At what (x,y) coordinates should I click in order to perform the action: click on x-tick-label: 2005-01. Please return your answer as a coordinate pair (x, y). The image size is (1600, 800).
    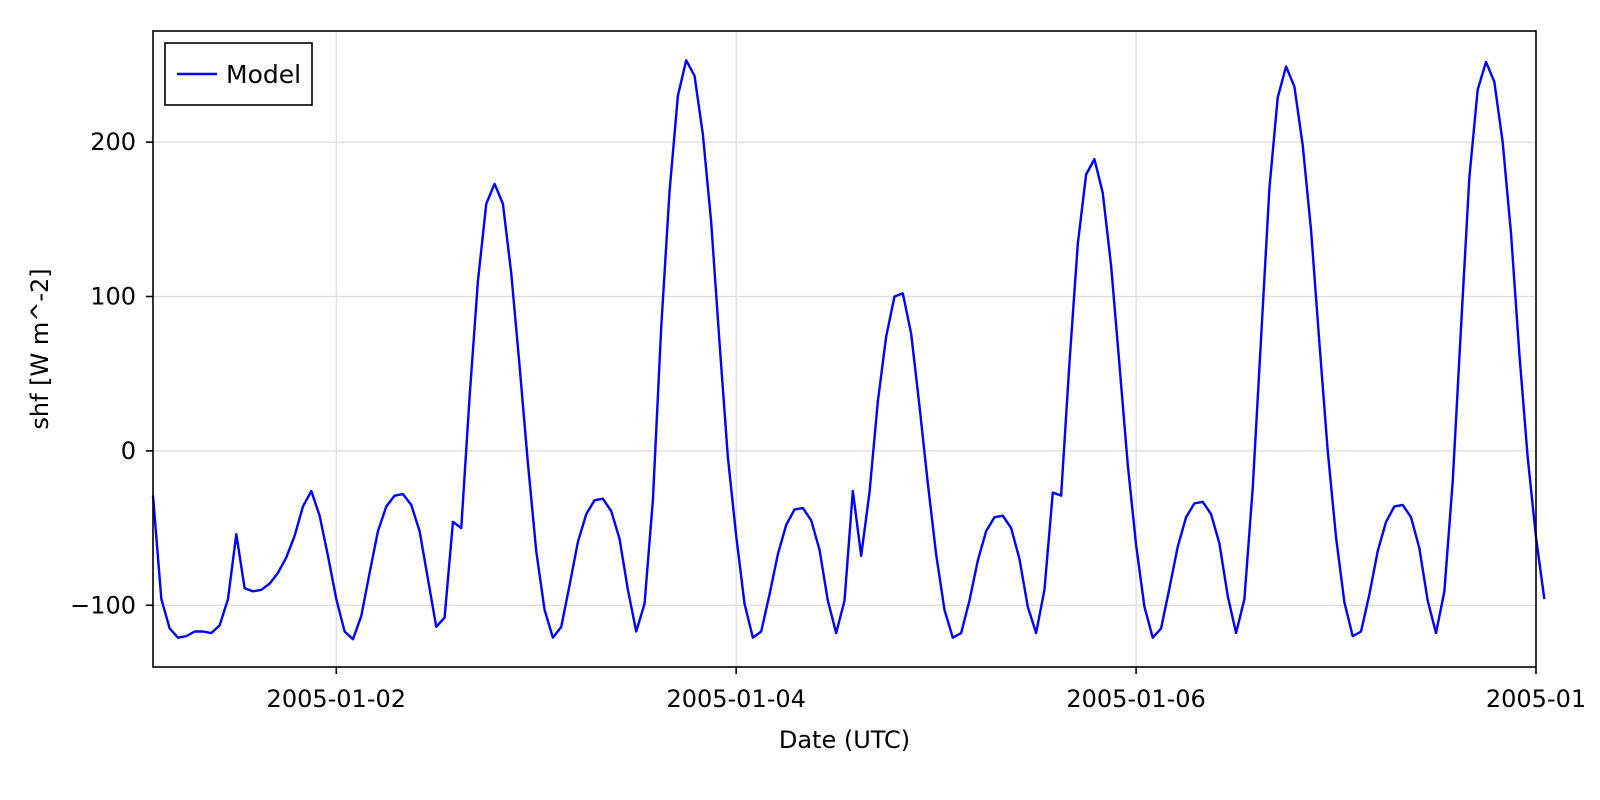
    Looking at the image, I should click on (1536, 699).